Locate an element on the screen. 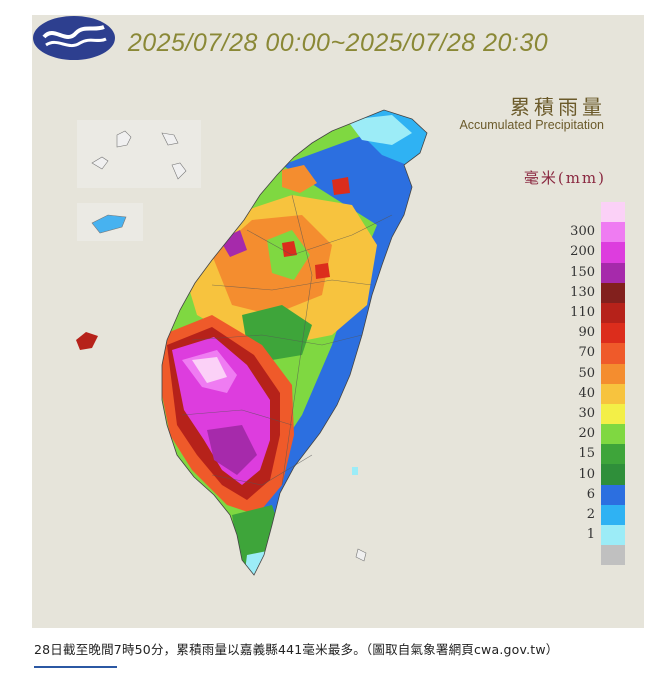 Image resolution: width=657 pixels, height=678 pixels. scale-label: 1 is located at coordinates (590, 535).